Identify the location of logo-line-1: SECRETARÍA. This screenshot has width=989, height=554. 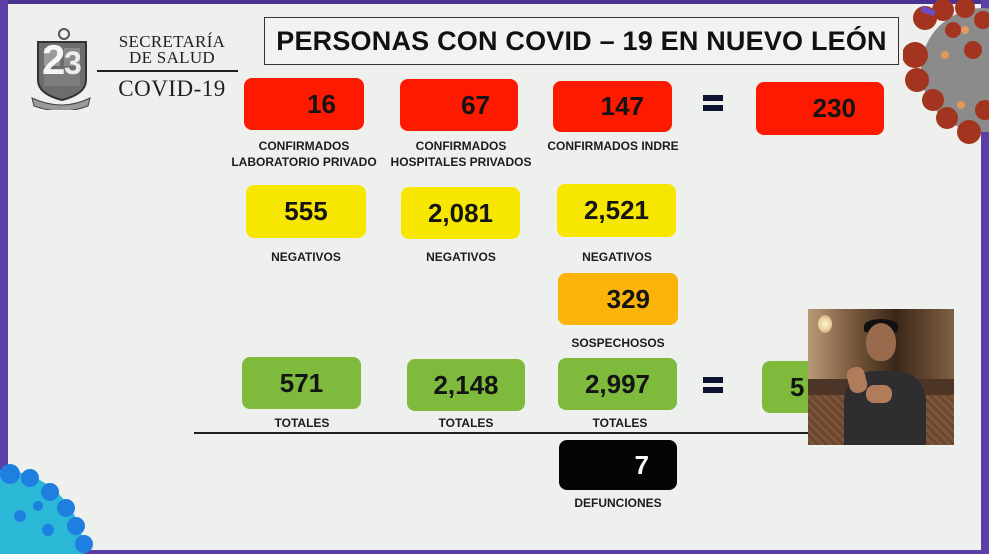
(172, 41).